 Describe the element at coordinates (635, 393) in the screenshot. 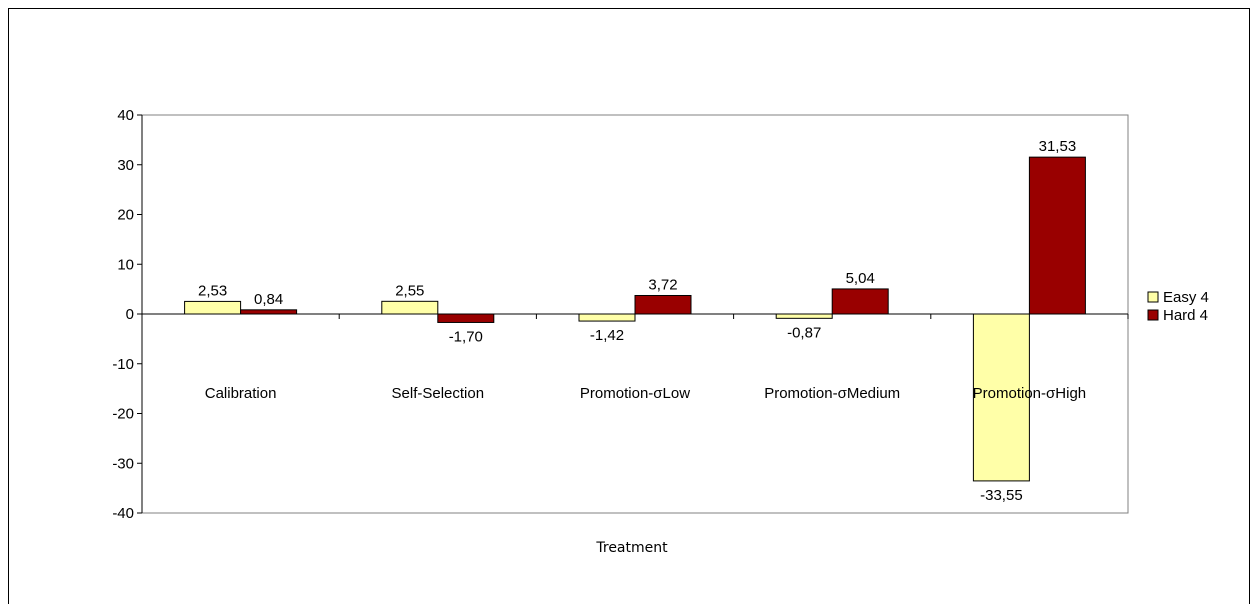

I see `category-label: Promotion-σLow` at that location.